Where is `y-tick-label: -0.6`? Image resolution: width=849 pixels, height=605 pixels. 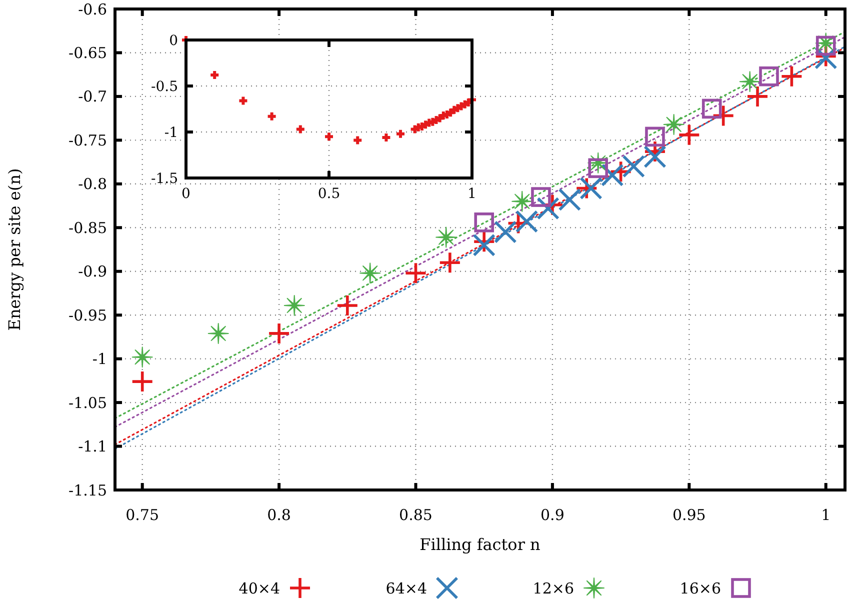 y-tick-label: -0.6 is located at coordinates (92, 9).